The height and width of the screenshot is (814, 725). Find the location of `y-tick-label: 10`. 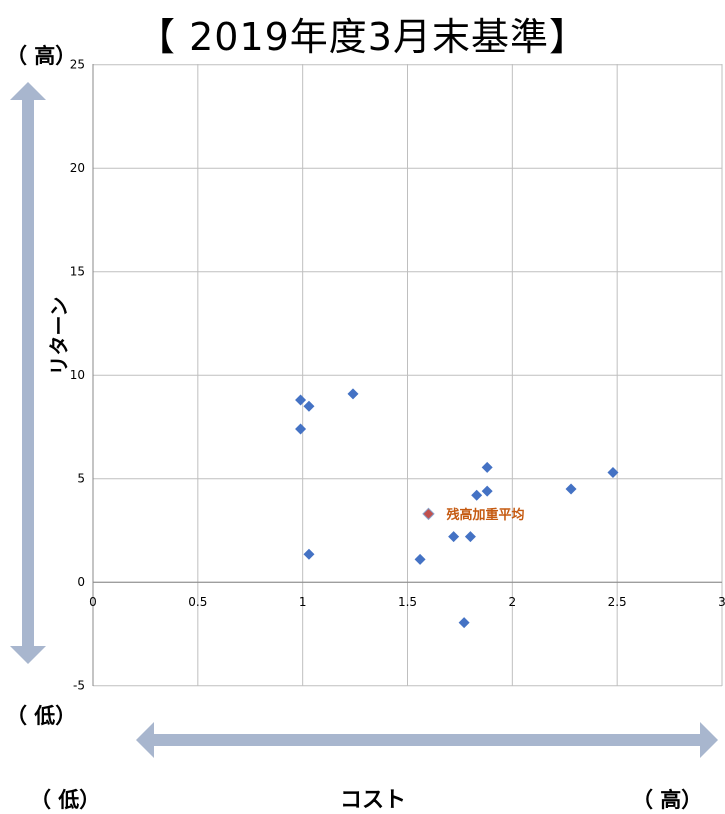

y-tick-label: 10 is located at coordinates (77, 375).